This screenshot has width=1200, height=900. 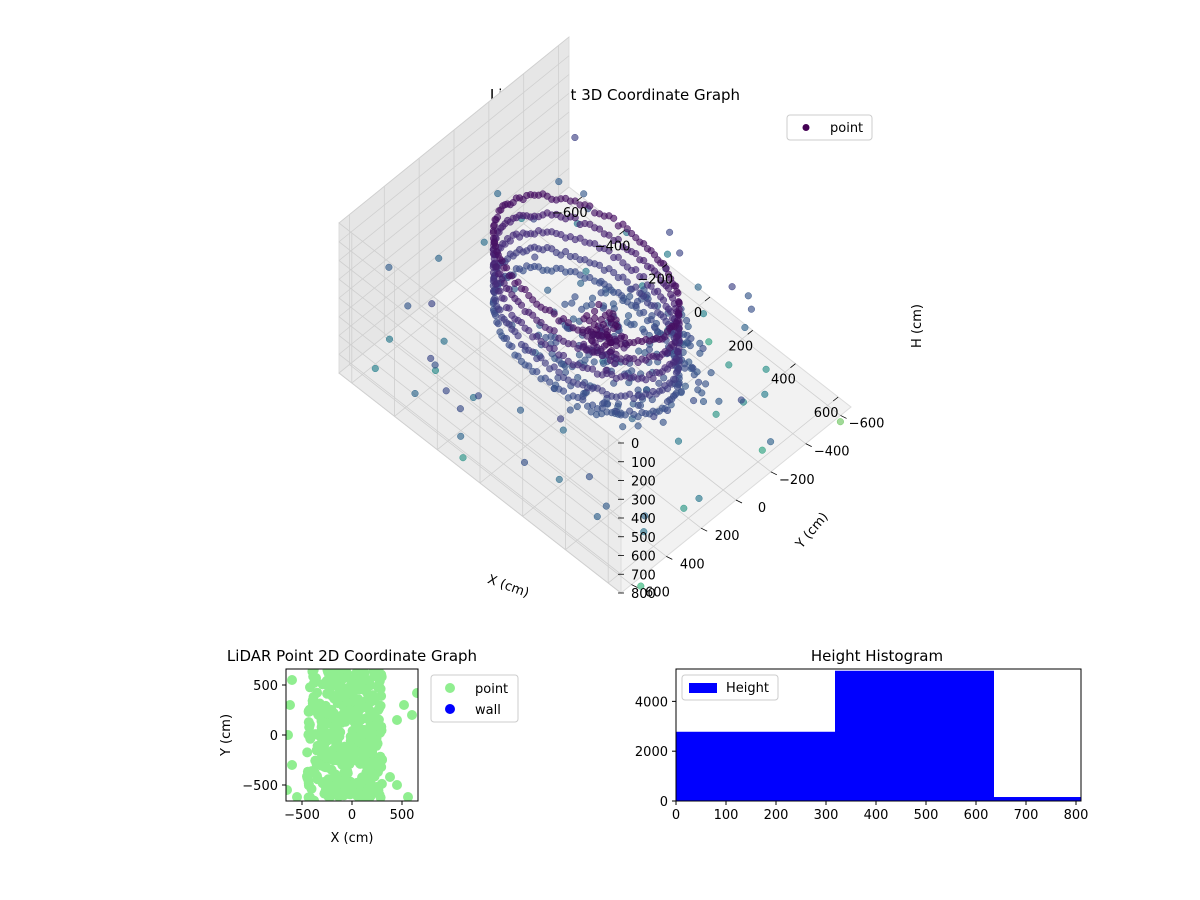 I want to click on z-axis-label-3d: H (cm), so click(x=917, y=326).